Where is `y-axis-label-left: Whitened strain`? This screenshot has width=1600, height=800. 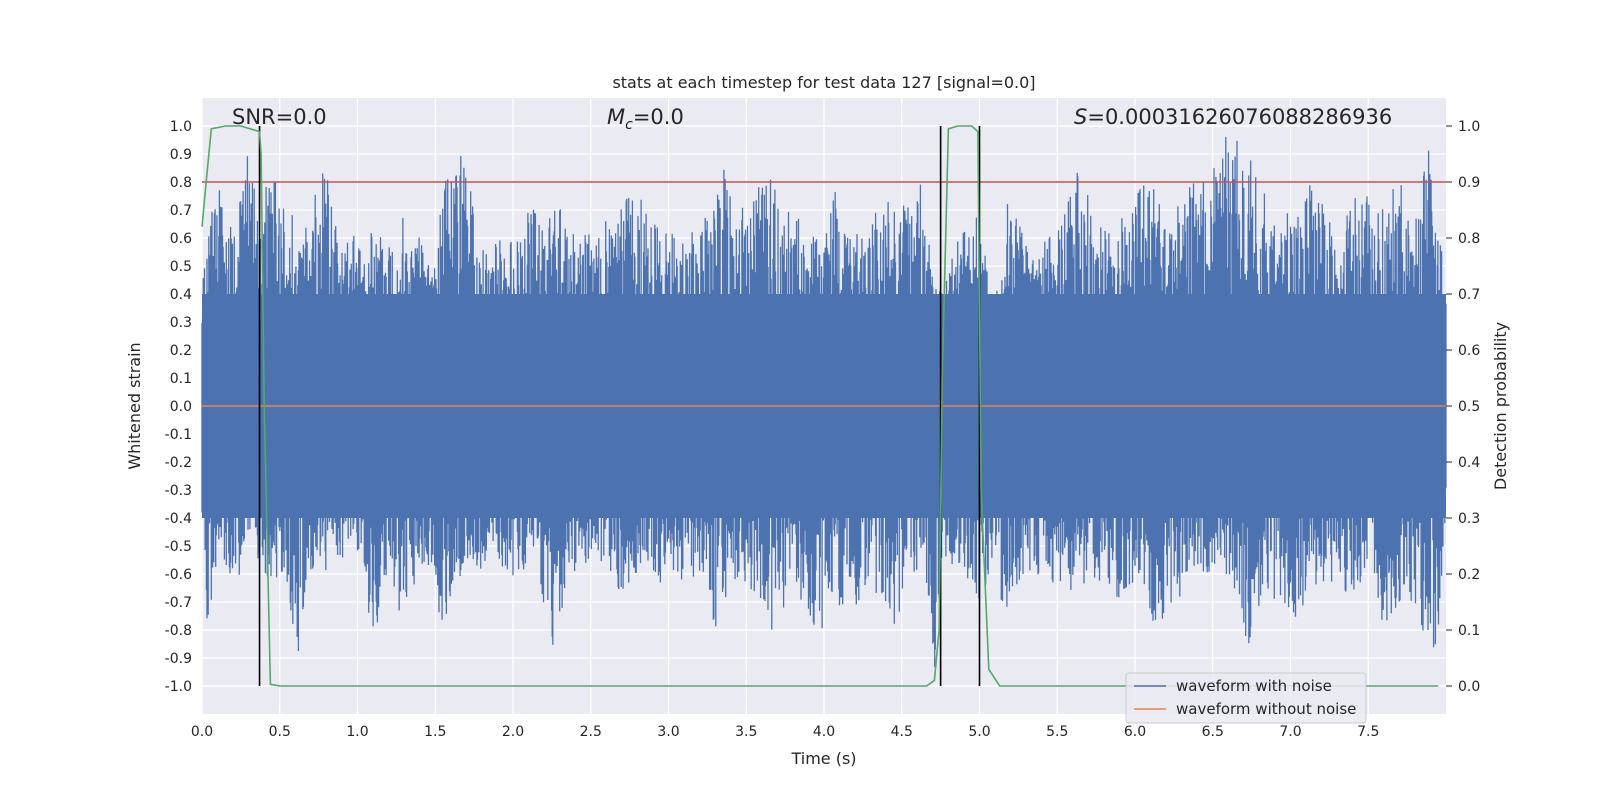 y-axis-label-left: Whitened strain is located at coordinates (134, 405).